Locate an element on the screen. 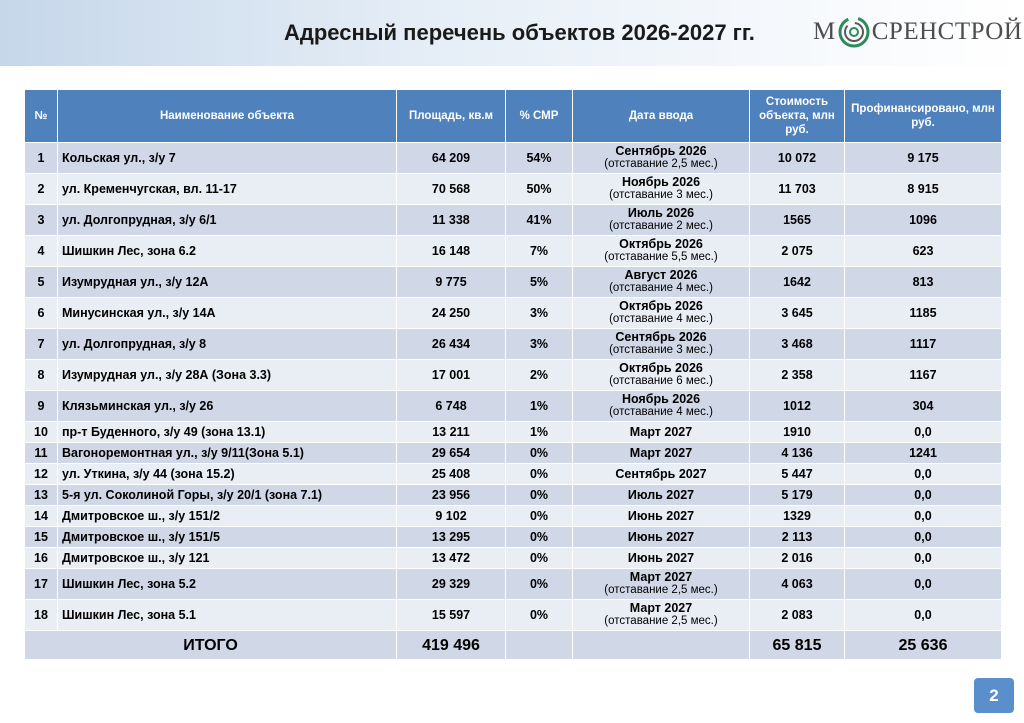  col-header-financed: Профинансировано, млн руб. is located at coordinates (923, 116).